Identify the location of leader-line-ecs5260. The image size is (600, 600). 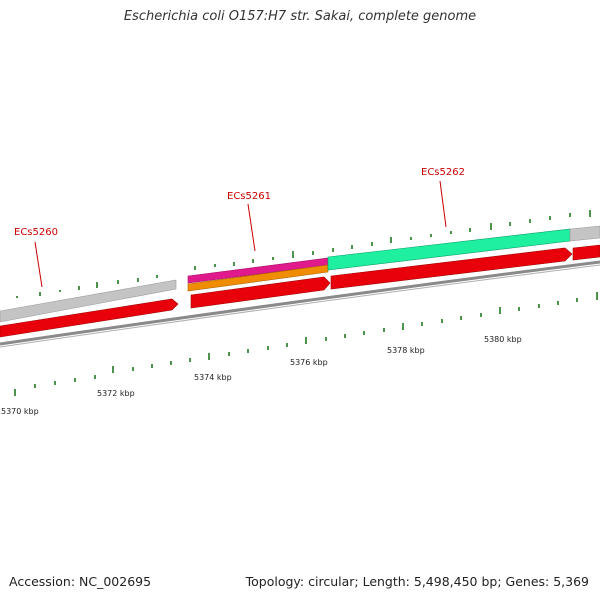
(38, 264).